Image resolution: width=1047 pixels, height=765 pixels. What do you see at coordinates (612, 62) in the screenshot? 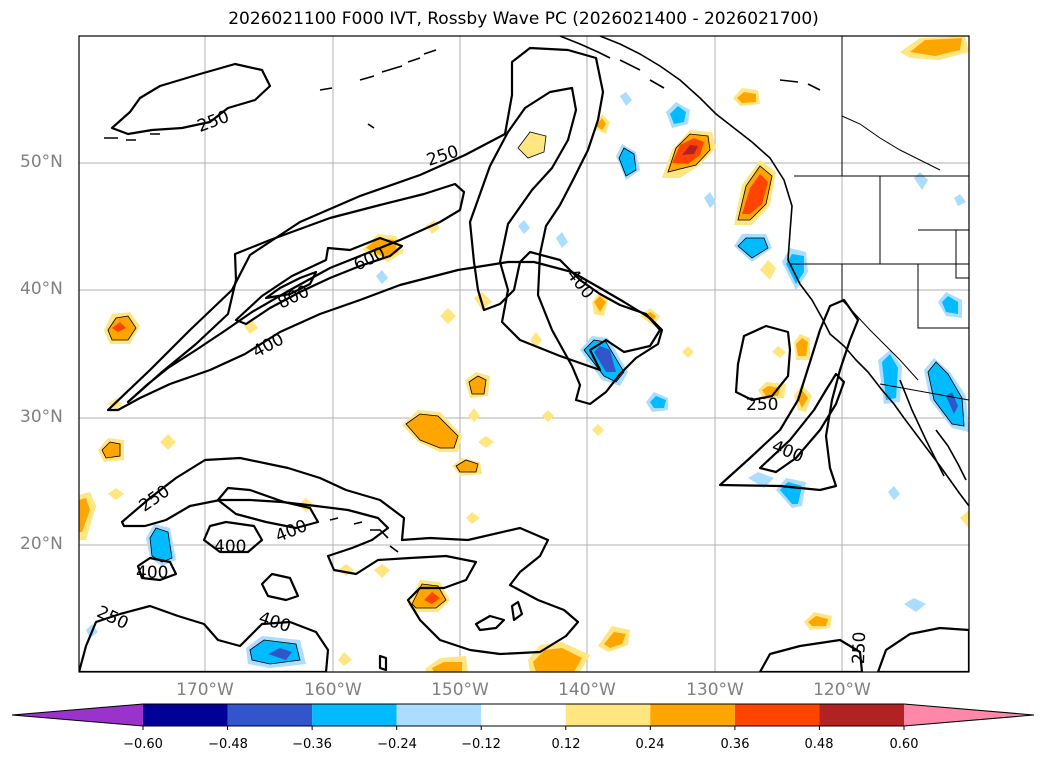
I see `coast-alaska` at bounding box center [612, 62].